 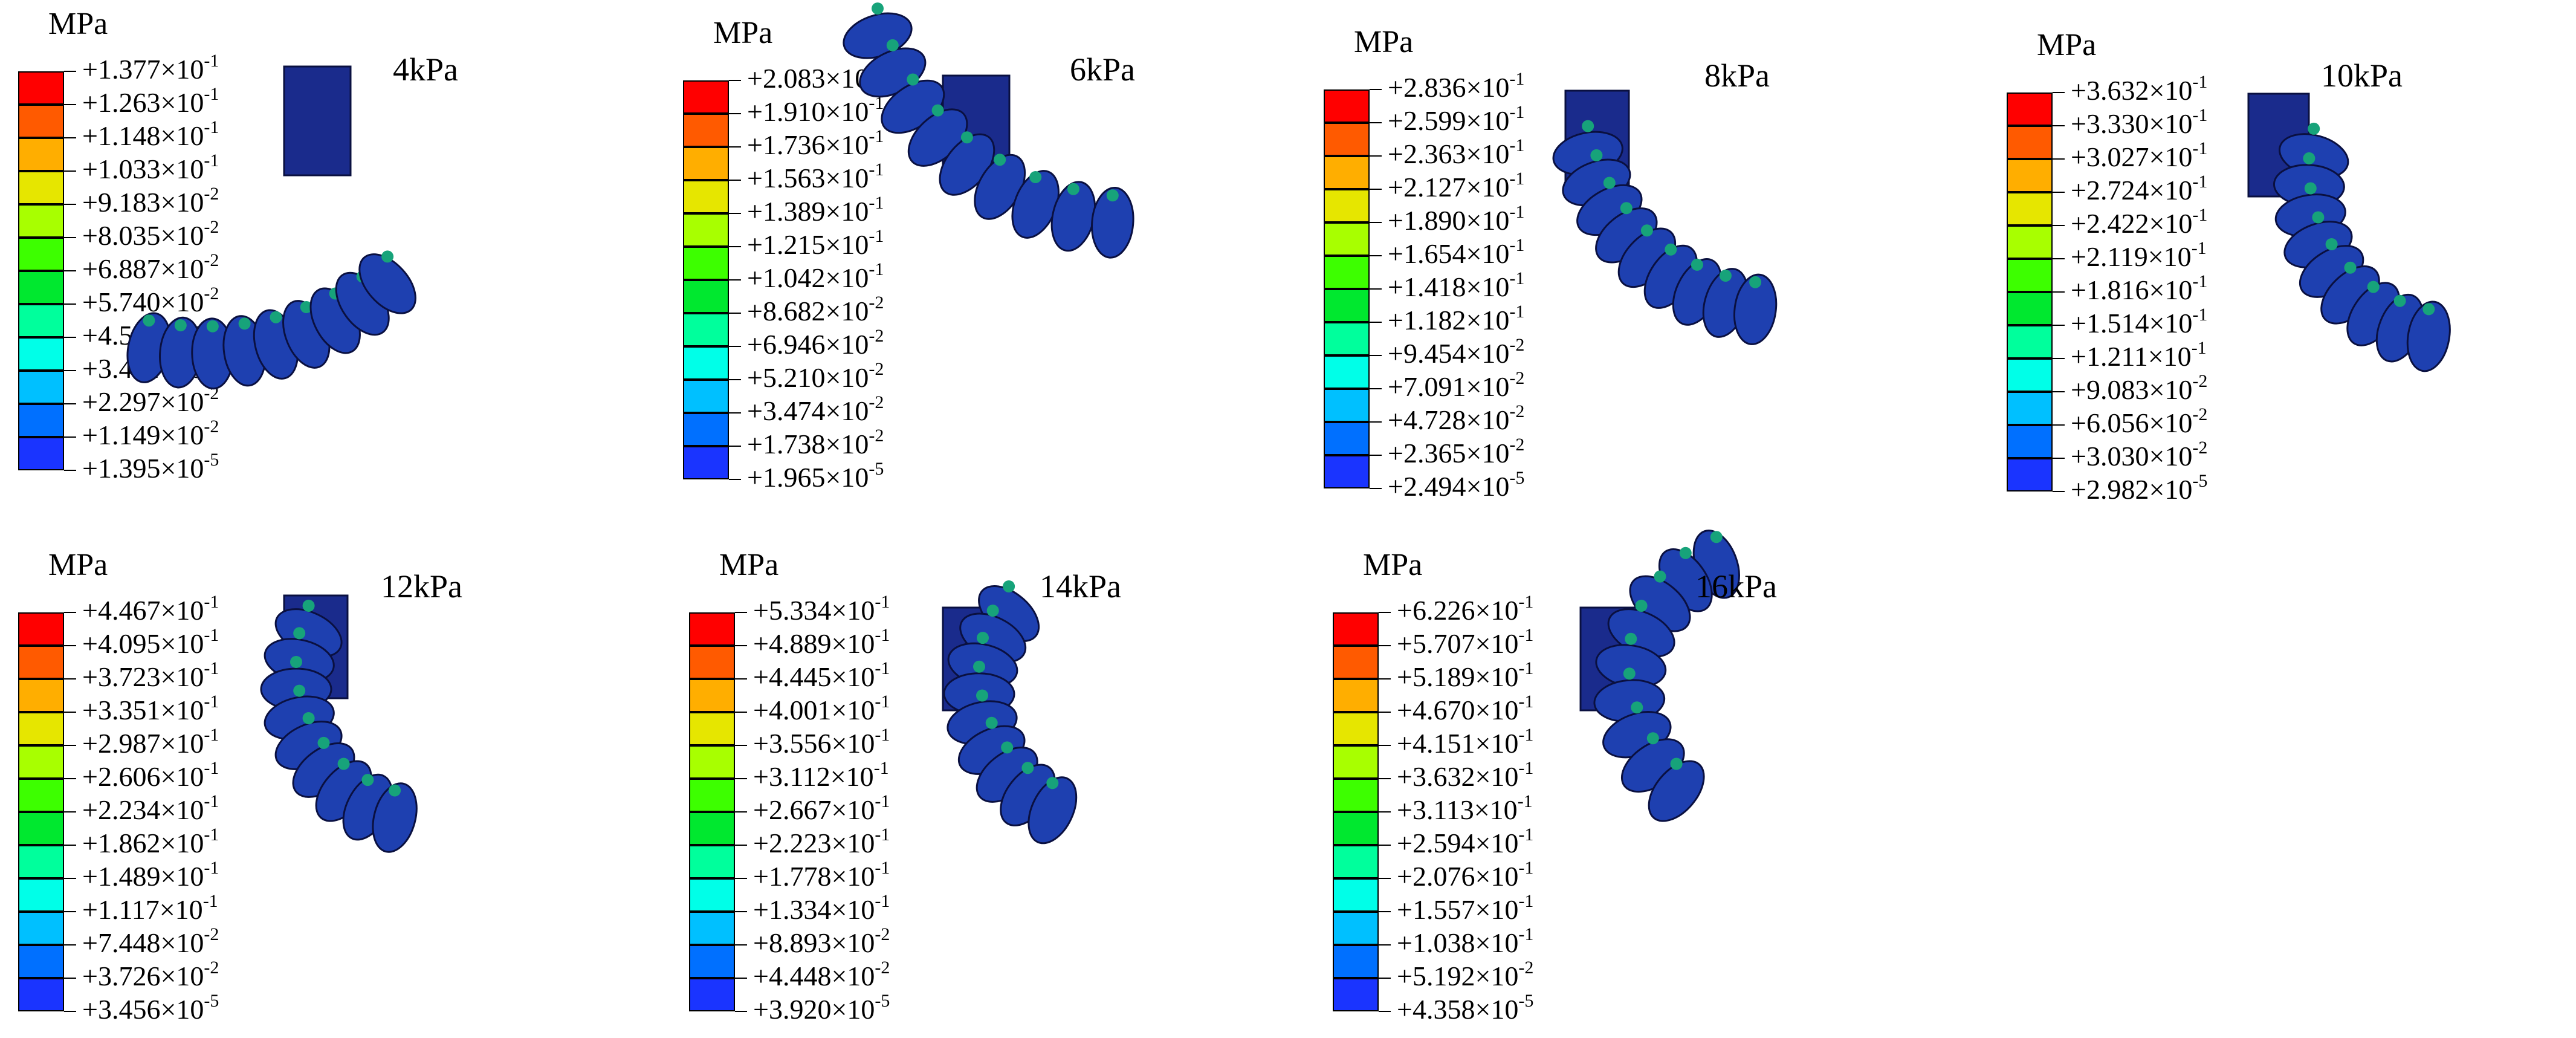 What do you see at coordinates (143, 809) in the screenshot?
I see `value-mantissa: +2.234×10` at bounding box center [143, 809].